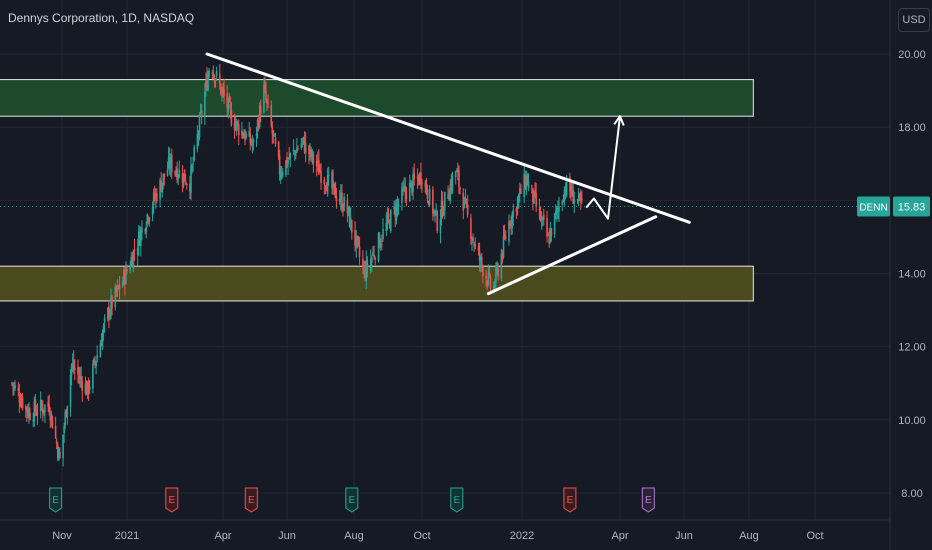 This screenshot has height=550, width=932. Describe the element at coordinates (914, 20) in the screenshot. I see `currency-button: USD` at that location.